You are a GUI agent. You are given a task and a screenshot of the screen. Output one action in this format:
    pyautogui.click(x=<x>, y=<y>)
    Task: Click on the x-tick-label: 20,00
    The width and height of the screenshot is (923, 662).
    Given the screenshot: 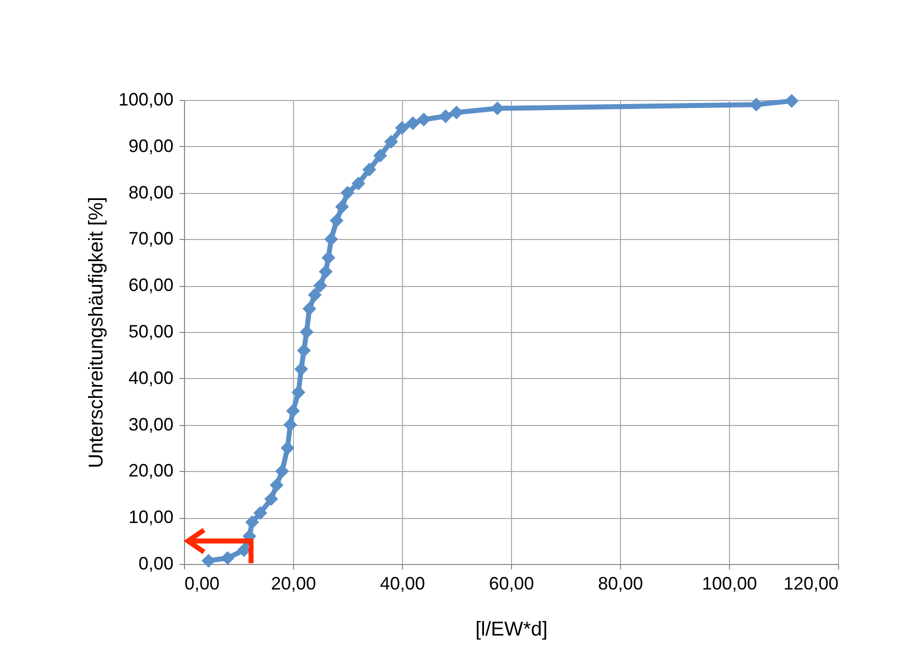 What is the action you would take?
    pyautogui.click(x=293, y=584)
    